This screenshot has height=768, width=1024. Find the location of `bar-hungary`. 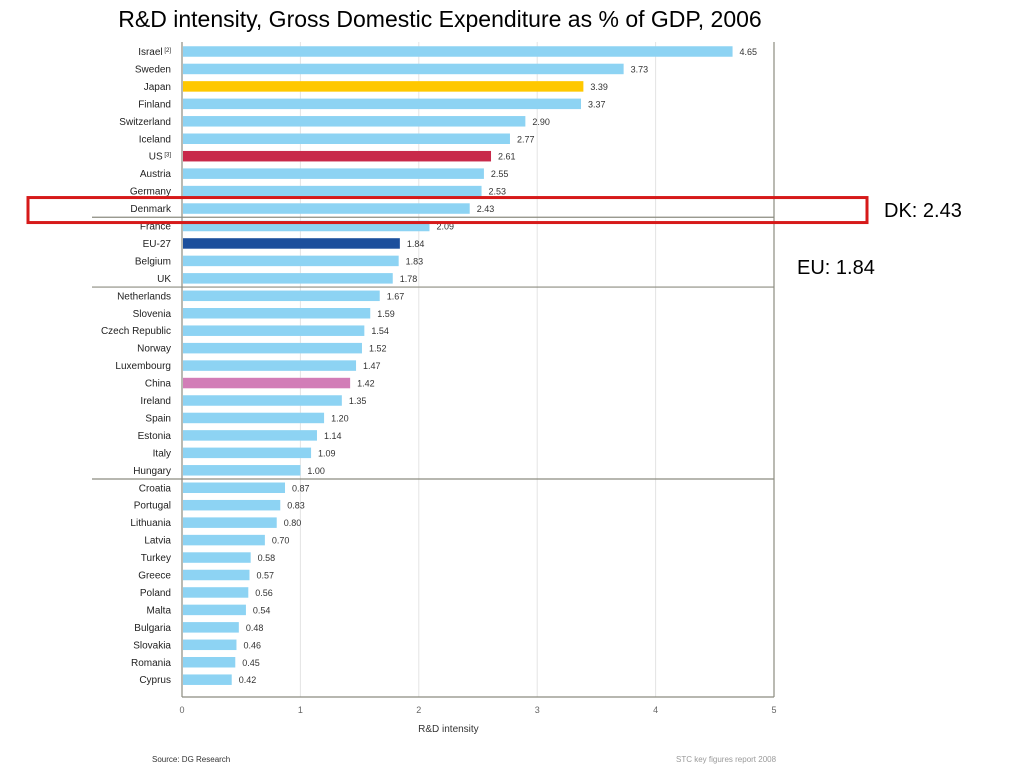

bar-hungary is located at coordinates (242, 470).